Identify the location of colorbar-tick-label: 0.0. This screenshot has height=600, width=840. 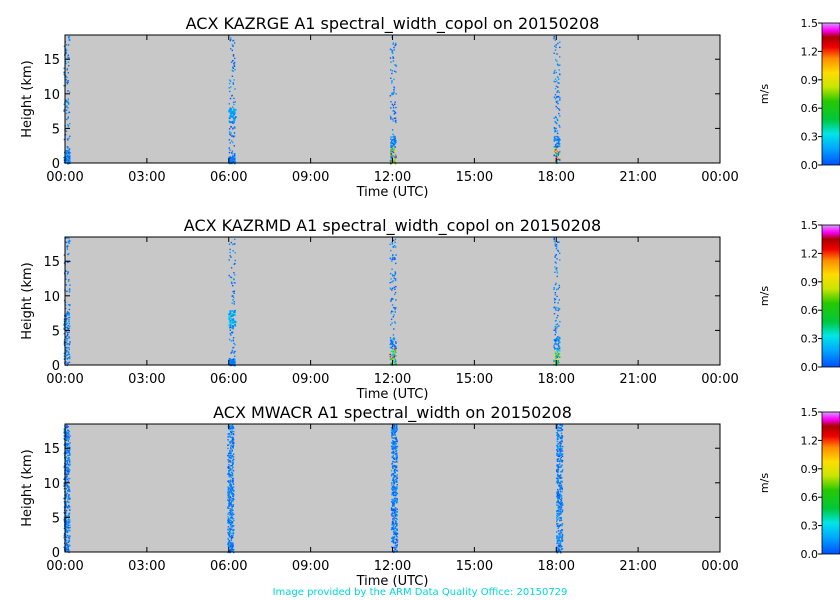
(810, 554).